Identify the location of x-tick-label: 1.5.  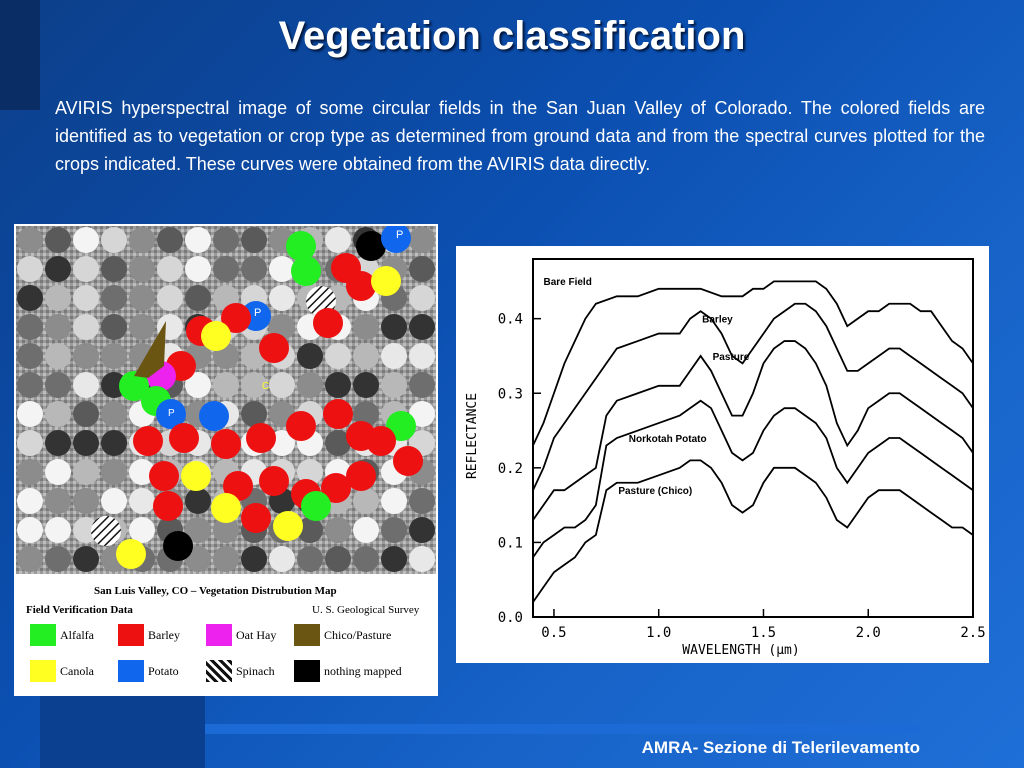
(763, 633).